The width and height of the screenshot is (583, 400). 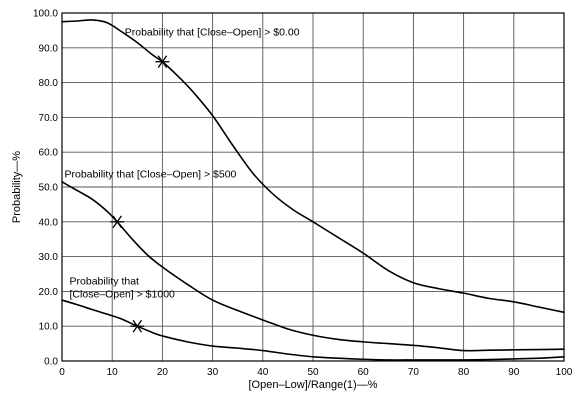 What do you see at coordinates (49, 188) in the screenshot?
I see `y-tick-label: 50.0` at bounding box center [49, 188].